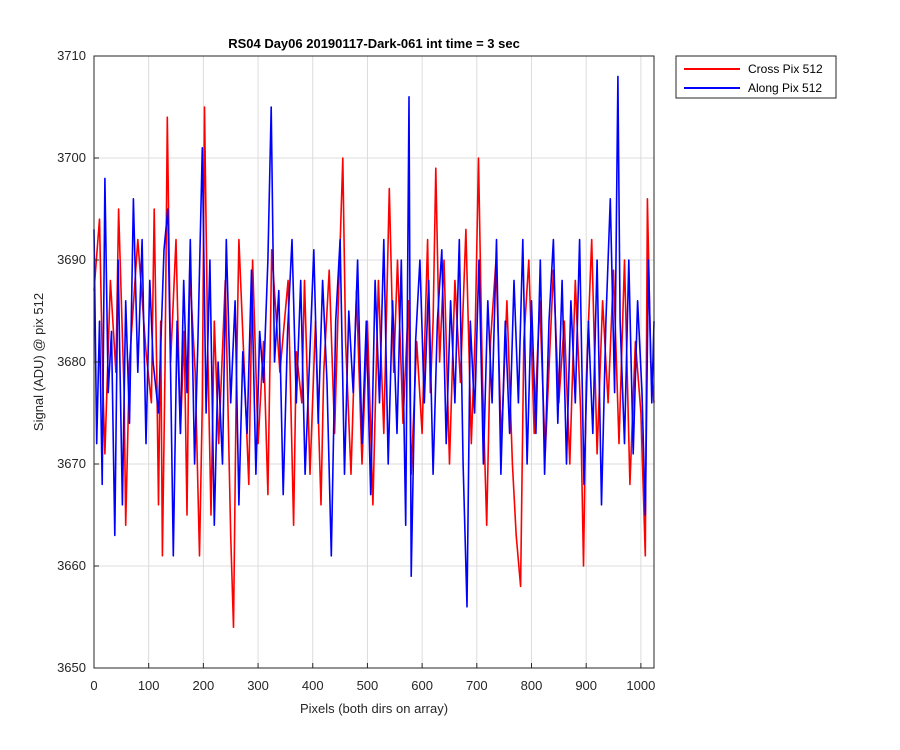 The image size is (900, 750). What do you see at coordinates (422, 685) in the screenshot?
I see `x-tick-label: 600` at bounding box center [422, 685].